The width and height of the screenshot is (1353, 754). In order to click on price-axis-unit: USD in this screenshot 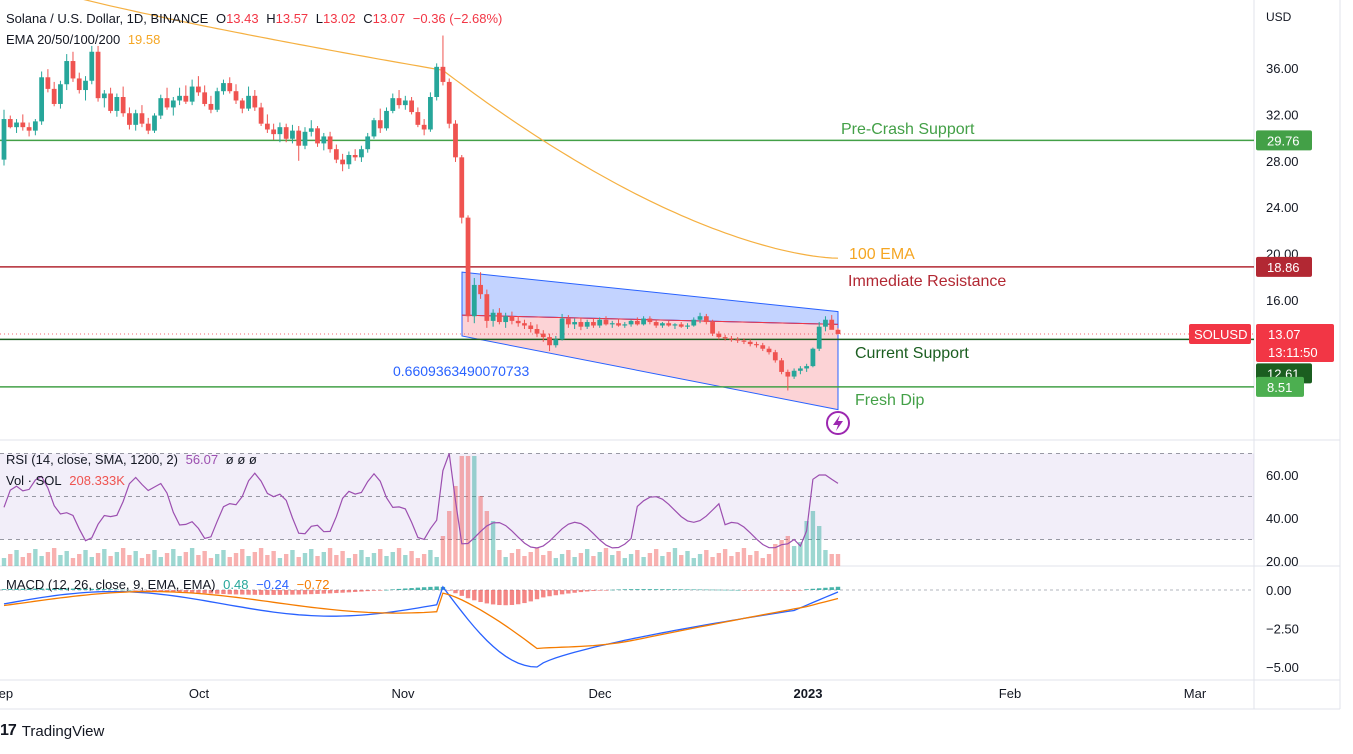, I will do `click(1279, 17)`.